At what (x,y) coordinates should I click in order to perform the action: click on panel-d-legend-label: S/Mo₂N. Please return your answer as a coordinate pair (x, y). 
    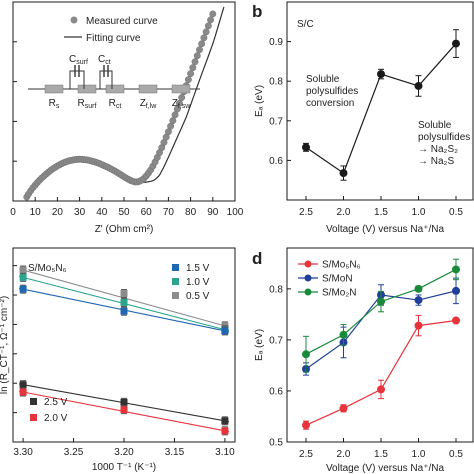
    Looking at the image, I should click on (339, 293).